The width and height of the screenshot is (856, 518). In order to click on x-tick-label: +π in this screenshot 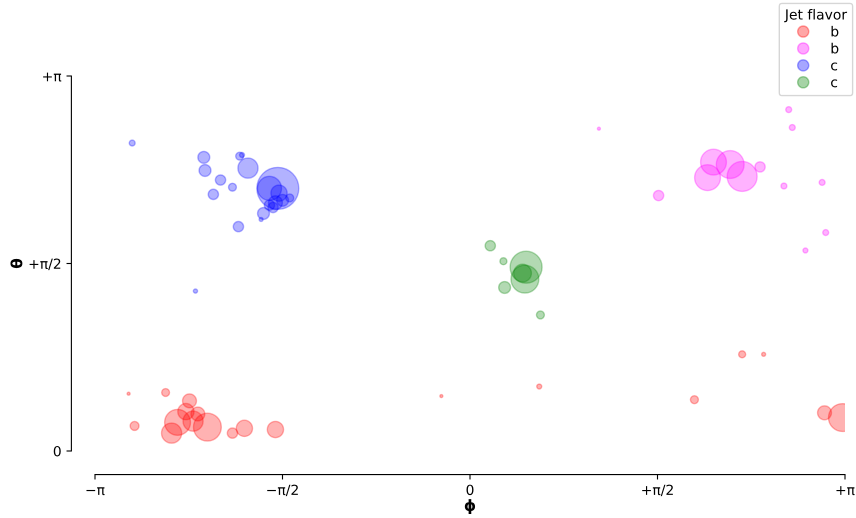, I will do `click(845, 491)`.